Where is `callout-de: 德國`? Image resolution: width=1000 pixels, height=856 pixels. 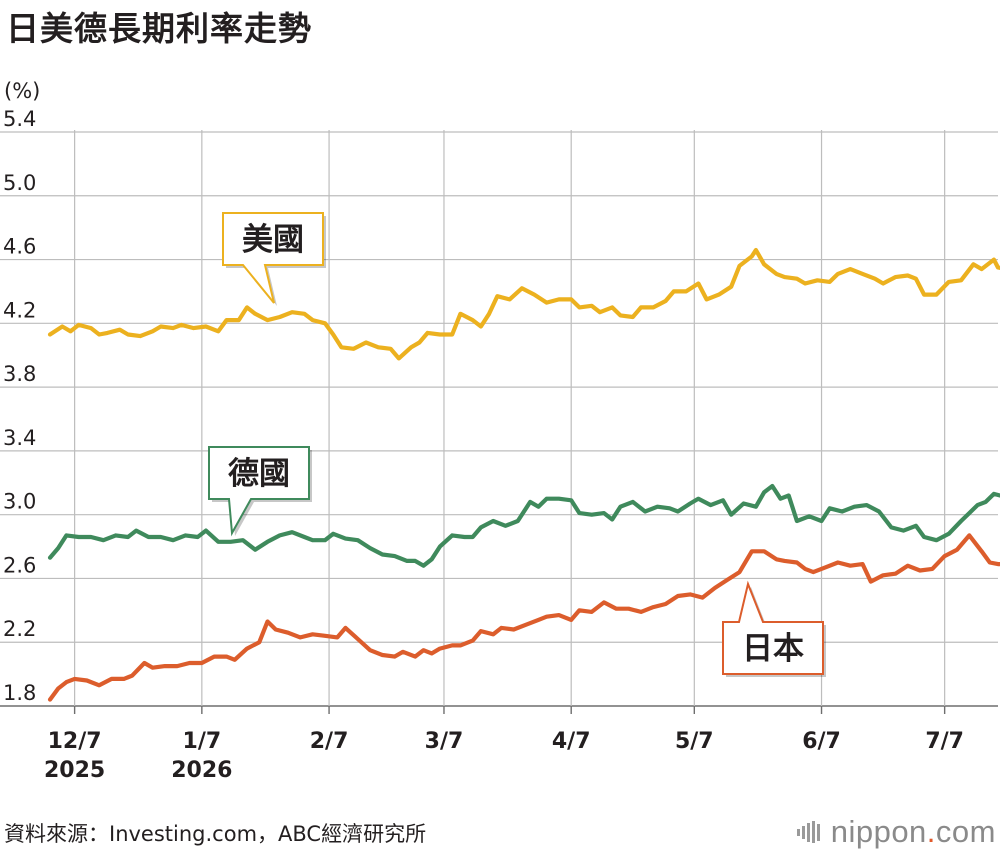
callout-de: 德國 is located at coordinates (260, 491).